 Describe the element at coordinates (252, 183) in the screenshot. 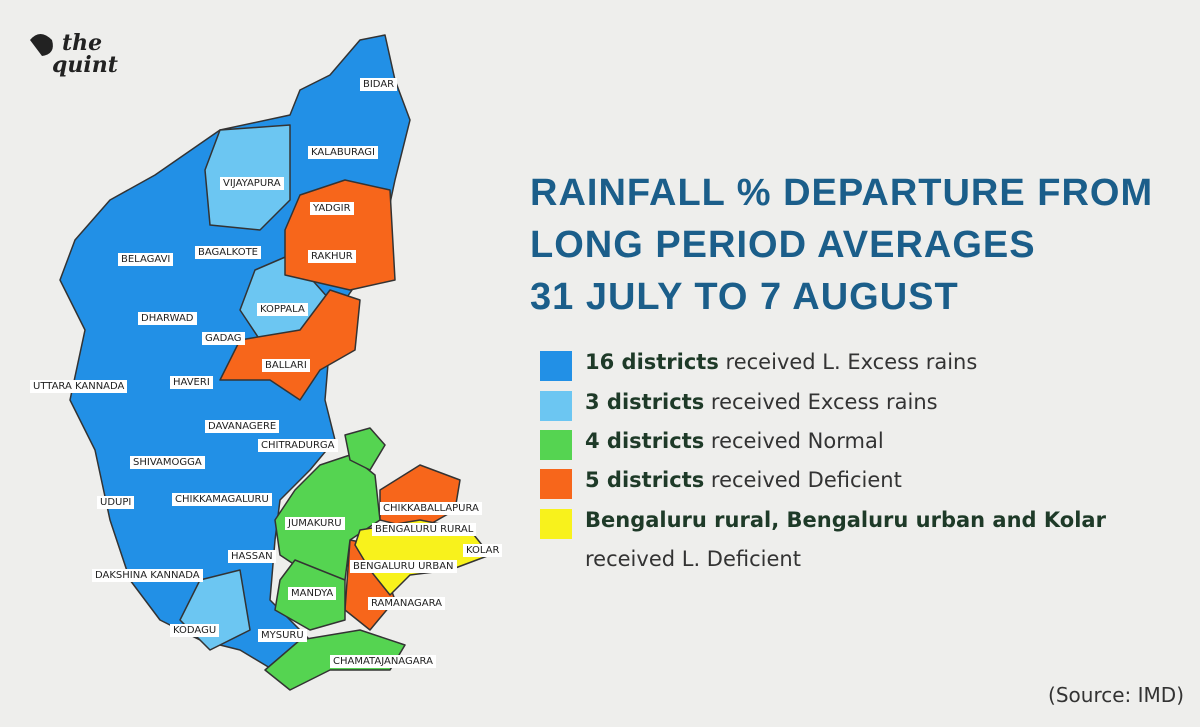

I see `district-label: VIJAYAPURA` at that location.